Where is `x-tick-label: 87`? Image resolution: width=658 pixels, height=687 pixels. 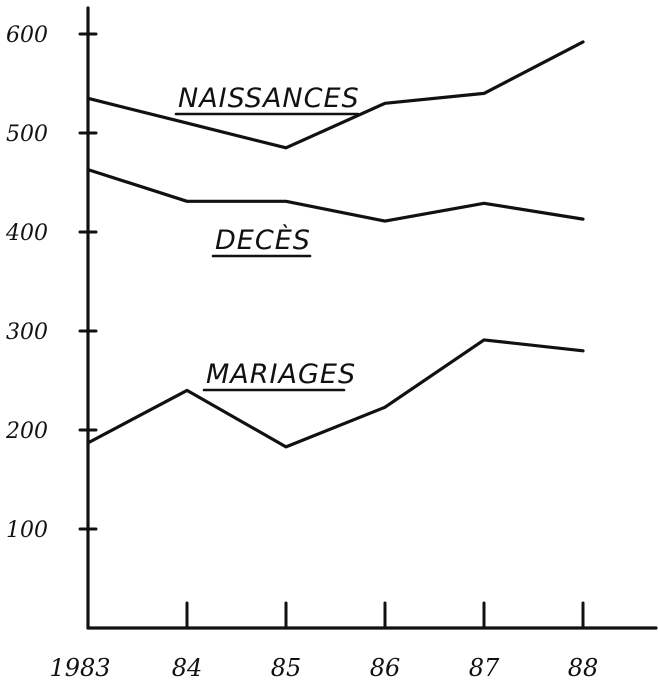
x-tick-label: 87 is located at coordinates (484, 668).